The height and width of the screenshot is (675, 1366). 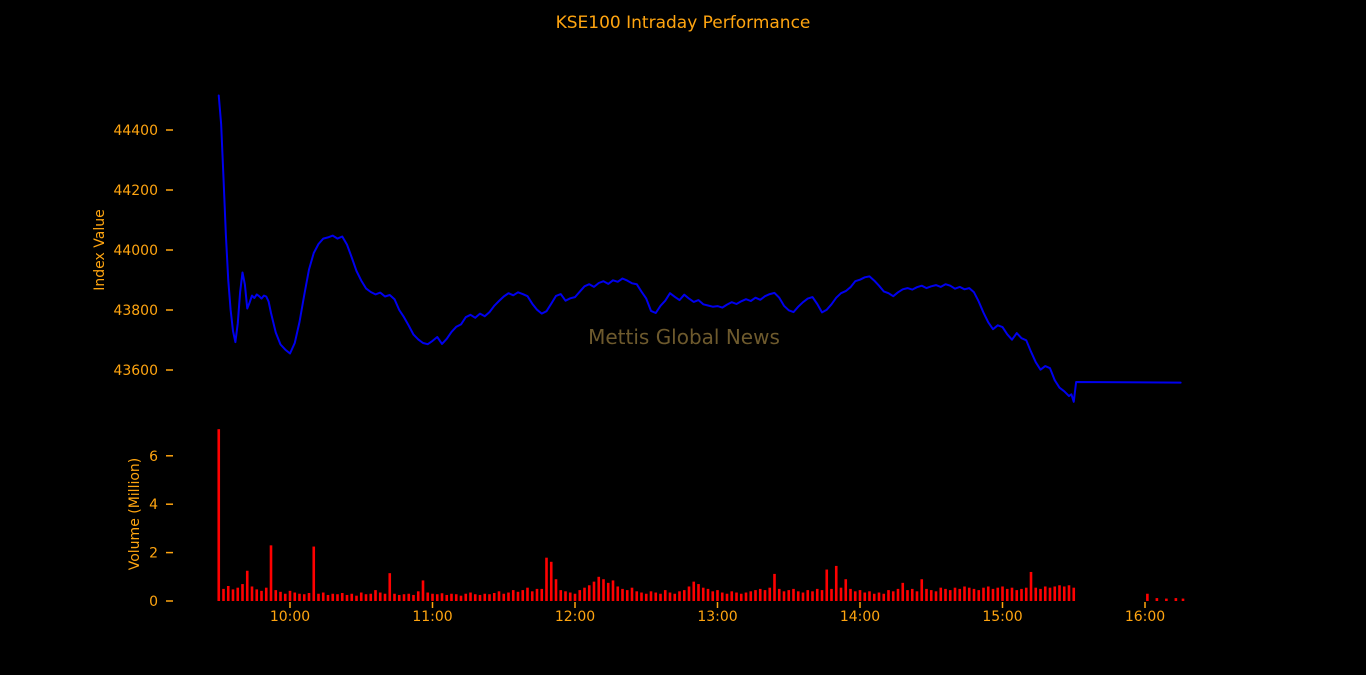 I want to click on volume-y-tick-label: 4, so click(x=153, y=505).